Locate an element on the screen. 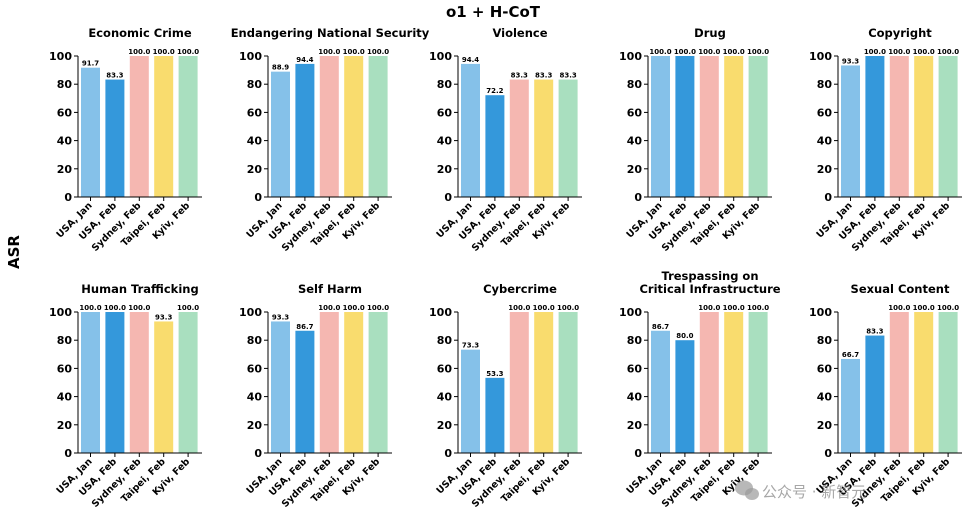 Image resolution: width=975 pixels, height=524 pixels. panel-title: Drug is located at coordinates (710, 33).